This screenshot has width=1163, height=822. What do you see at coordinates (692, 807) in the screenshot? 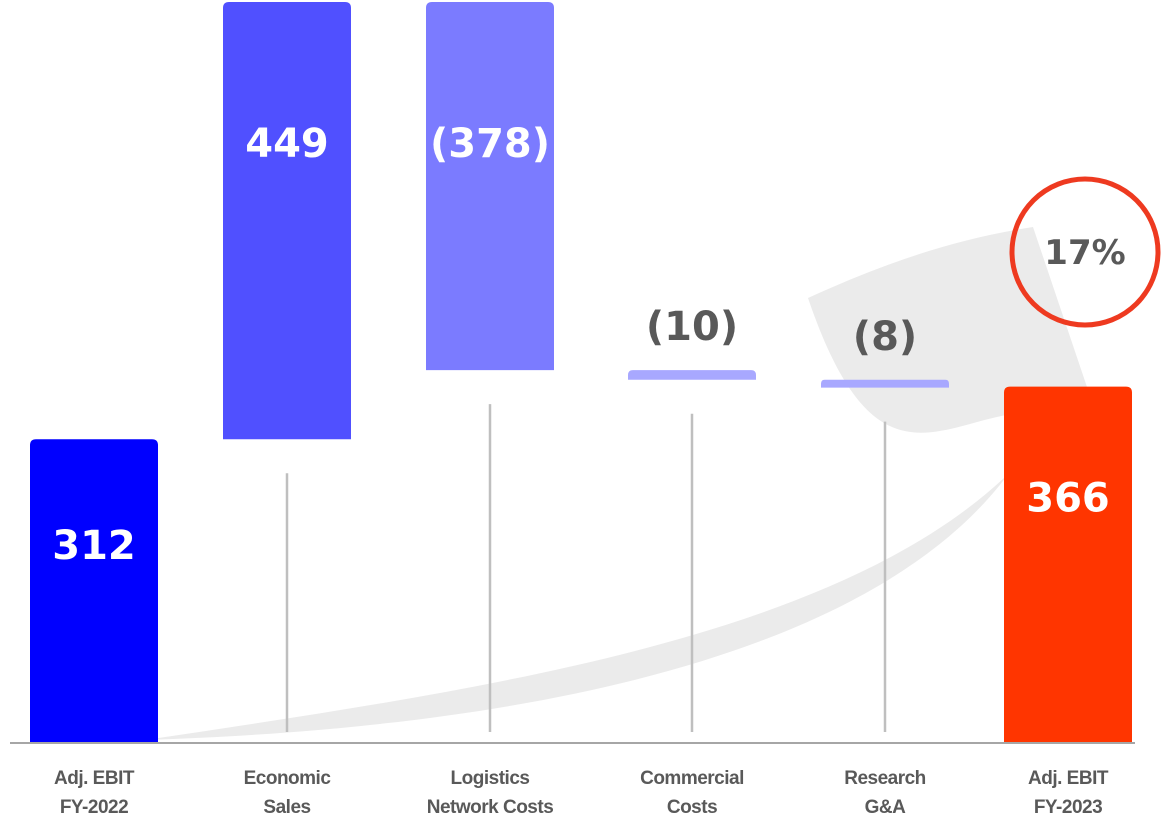
I see `category-label: Costs` at bounding box center [692, 807].